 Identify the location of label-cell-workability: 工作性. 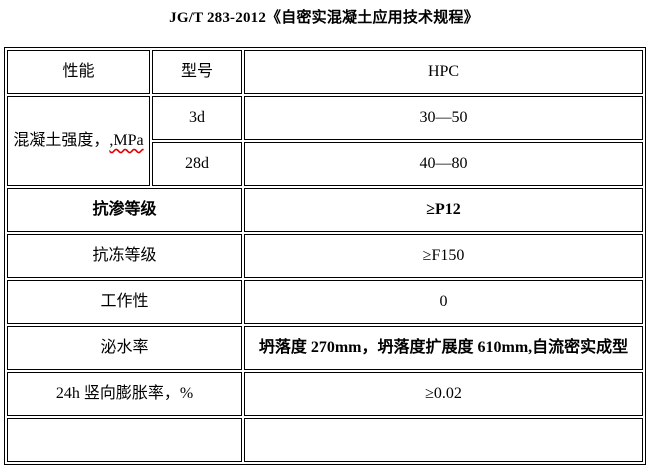
(124, 302).